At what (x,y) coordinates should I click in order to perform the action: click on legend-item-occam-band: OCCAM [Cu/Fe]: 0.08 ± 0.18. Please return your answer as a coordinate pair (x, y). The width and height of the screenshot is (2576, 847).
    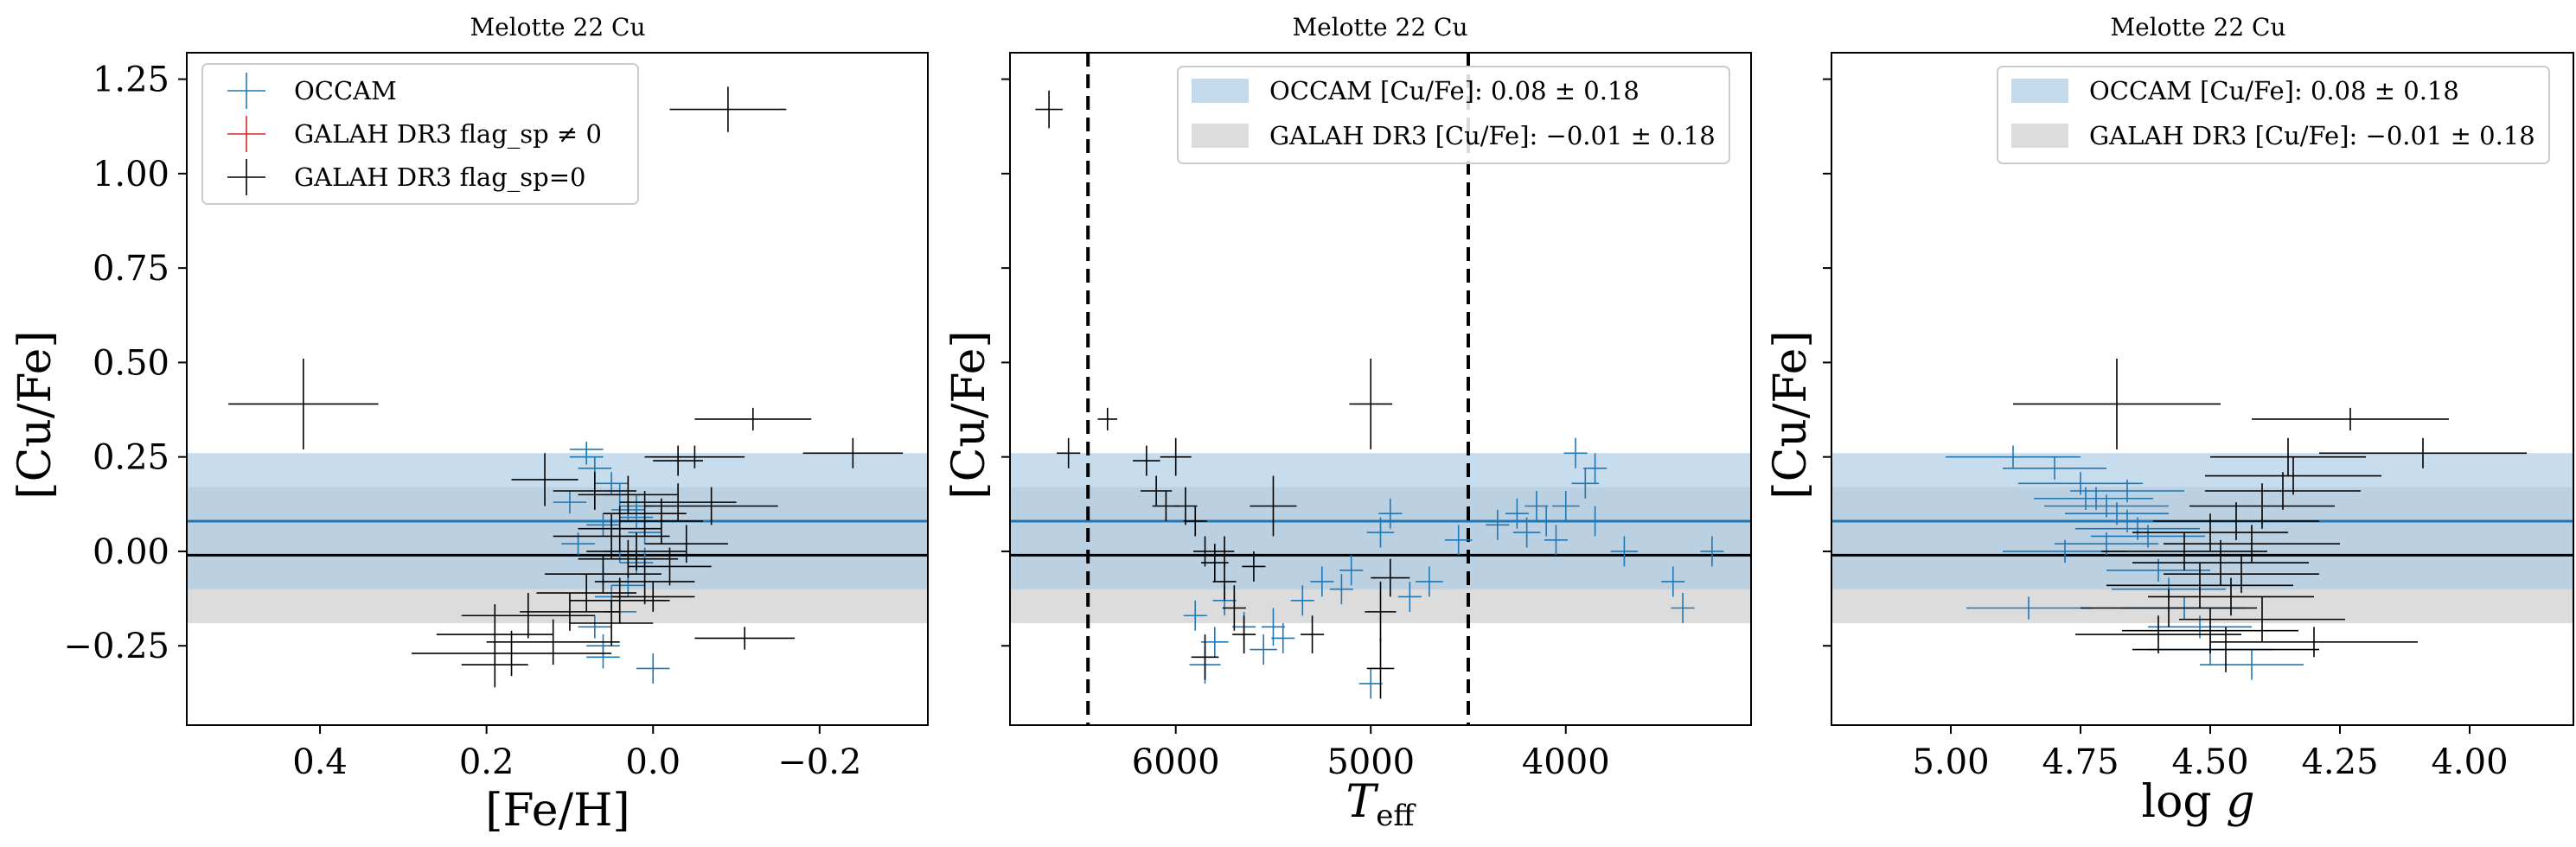
    Looking at the image, I should click on (1416, 90).